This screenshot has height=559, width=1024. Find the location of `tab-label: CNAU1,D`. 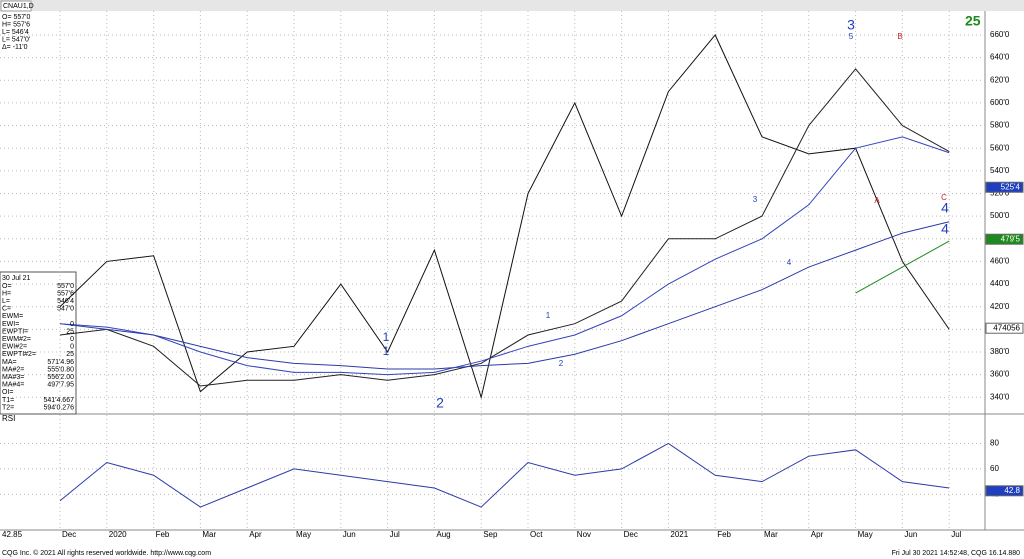

tab-label: CNAU1,D is located at coordinates (18, 6).